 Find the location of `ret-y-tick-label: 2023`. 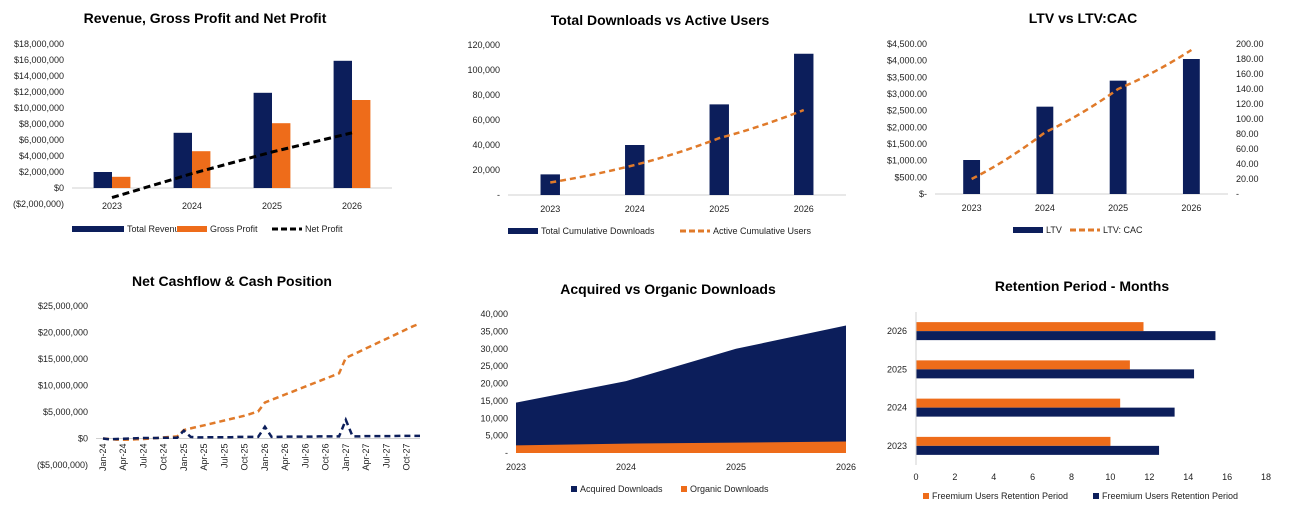

ret-y-tick-label: 2023 is located at coordinates (897, 446).